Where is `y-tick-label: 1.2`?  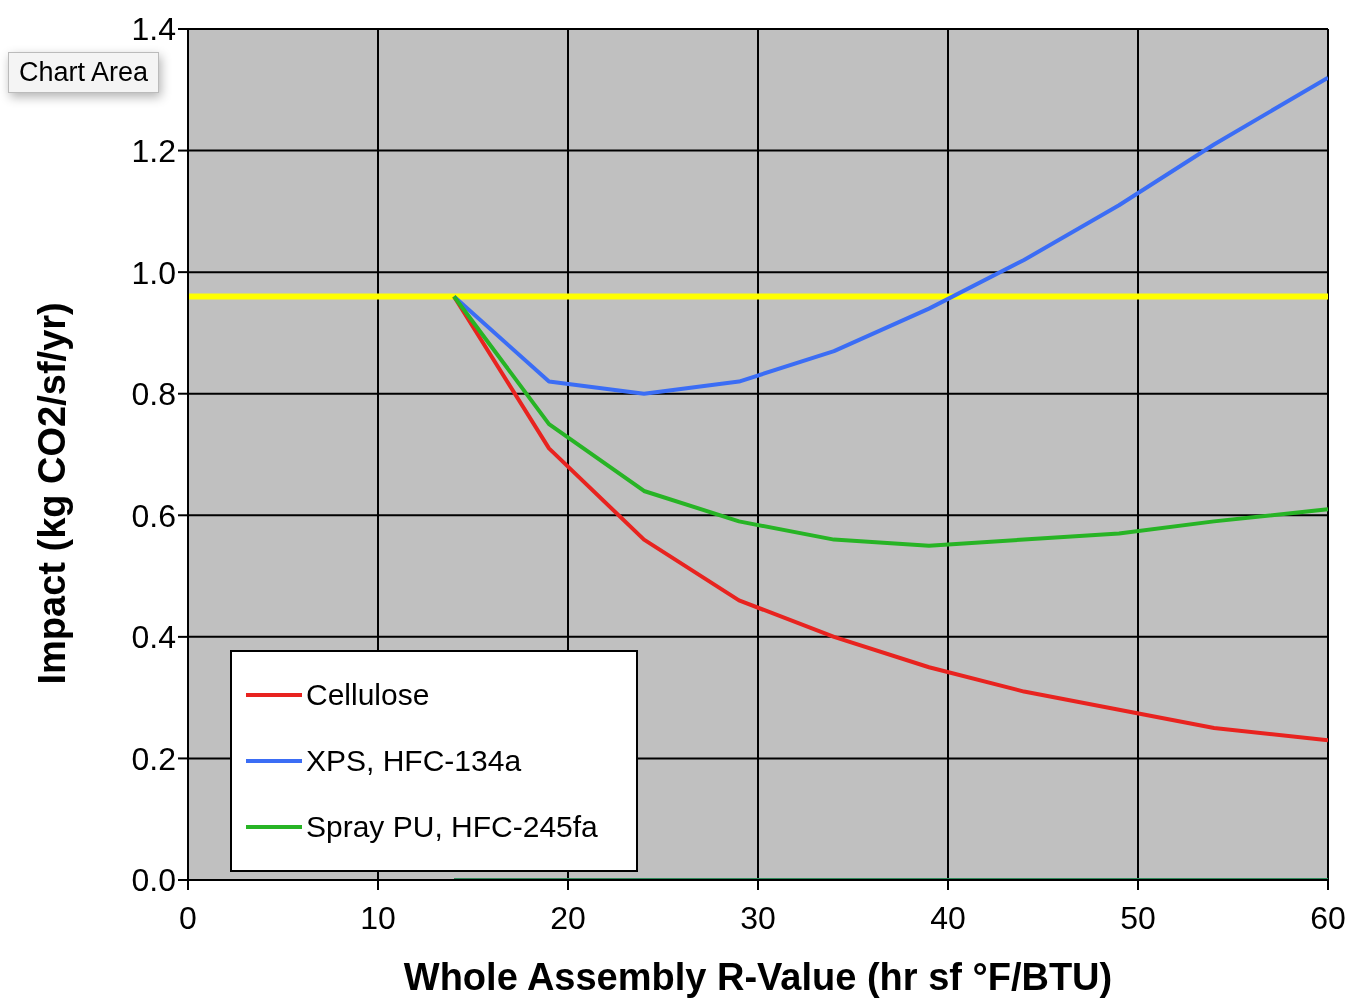
y-tick-label: 1.2 is located at coordinates (153, 150).